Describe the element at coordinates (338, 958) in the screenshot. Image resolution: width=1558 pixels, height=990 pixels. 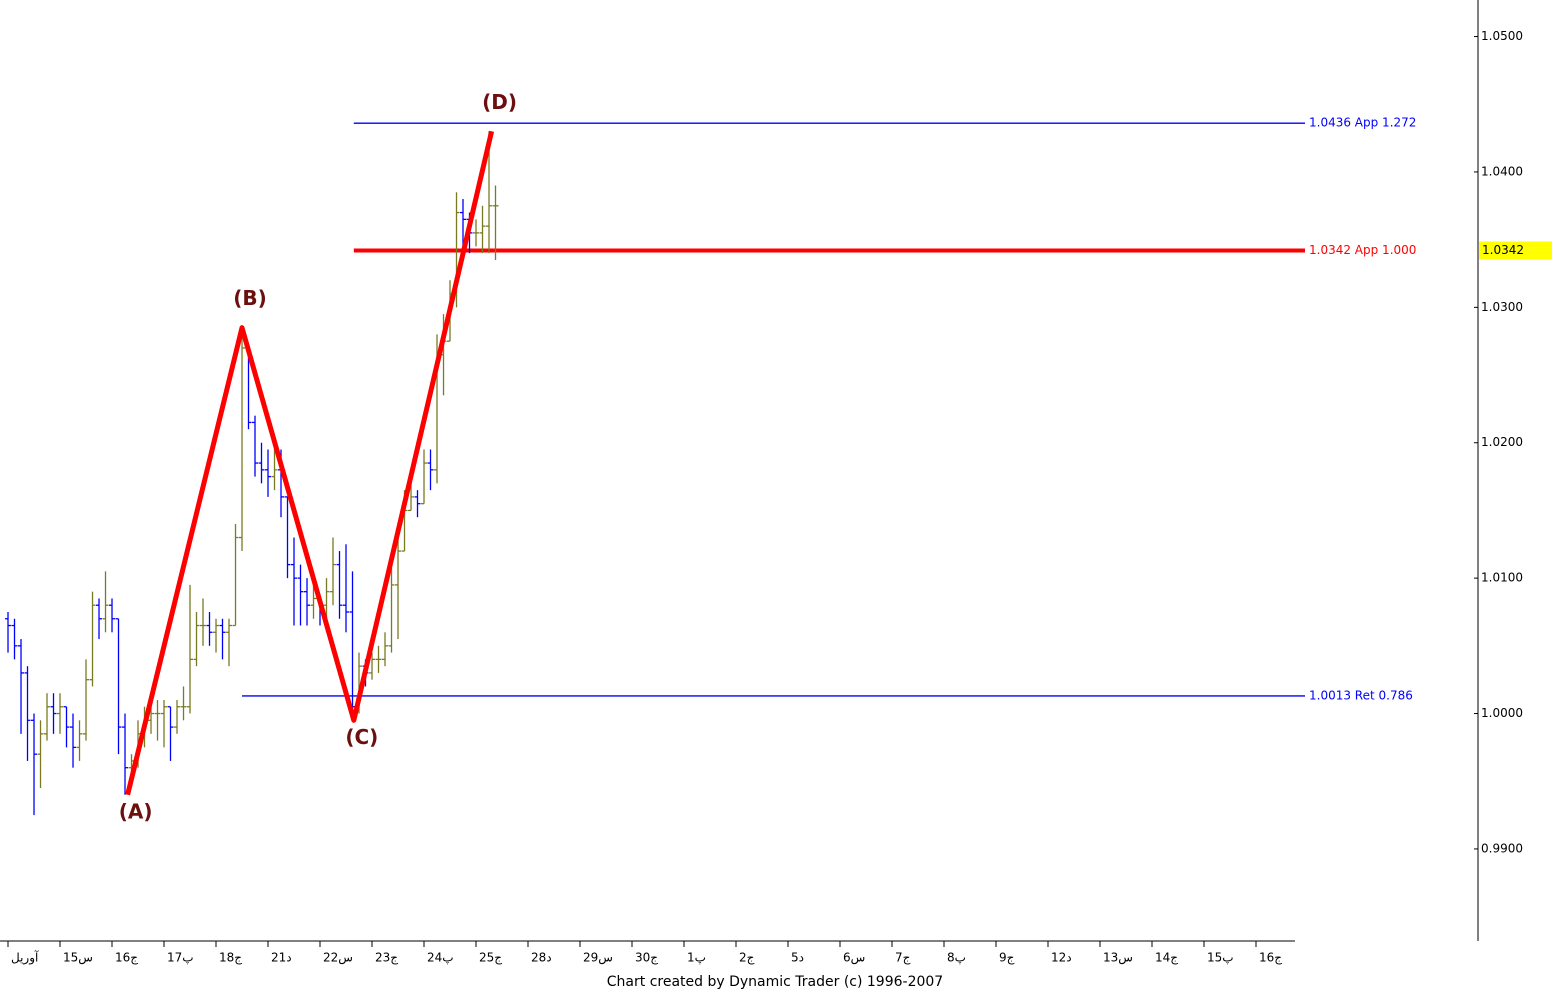
I see `x-tick-label: 22س` at that location.